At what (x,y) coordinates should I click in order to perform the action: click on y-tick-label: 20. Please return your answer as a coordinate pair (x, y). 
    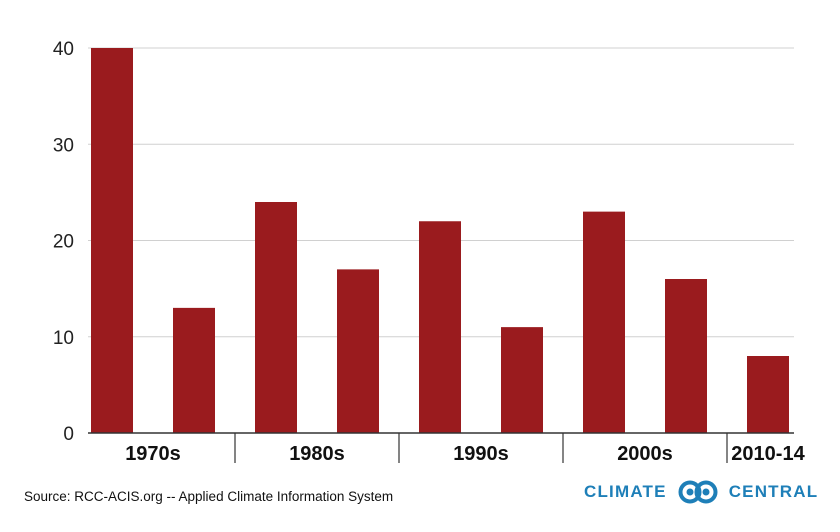
    Looking at the image, I should click on (63, 242).